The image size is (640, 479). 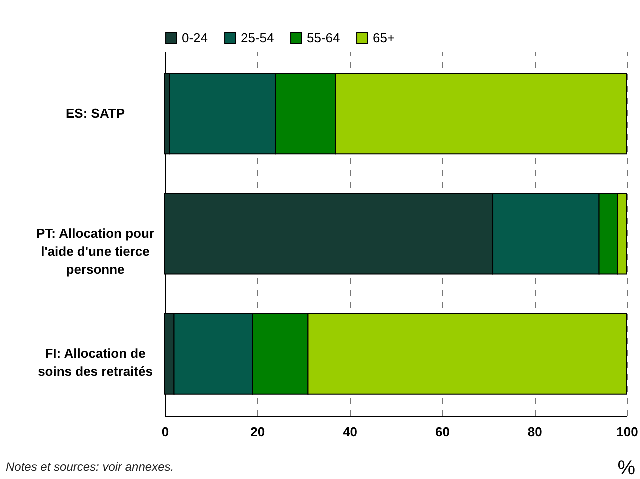 I want to click on x-axis-title: %, so click(x=627, y=468).